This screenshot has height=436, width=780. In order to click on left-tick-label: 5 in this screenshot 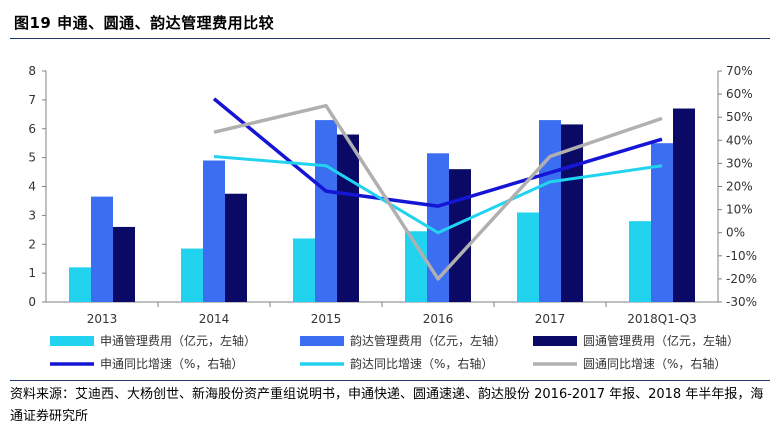, I will do `click(32, 158)`.